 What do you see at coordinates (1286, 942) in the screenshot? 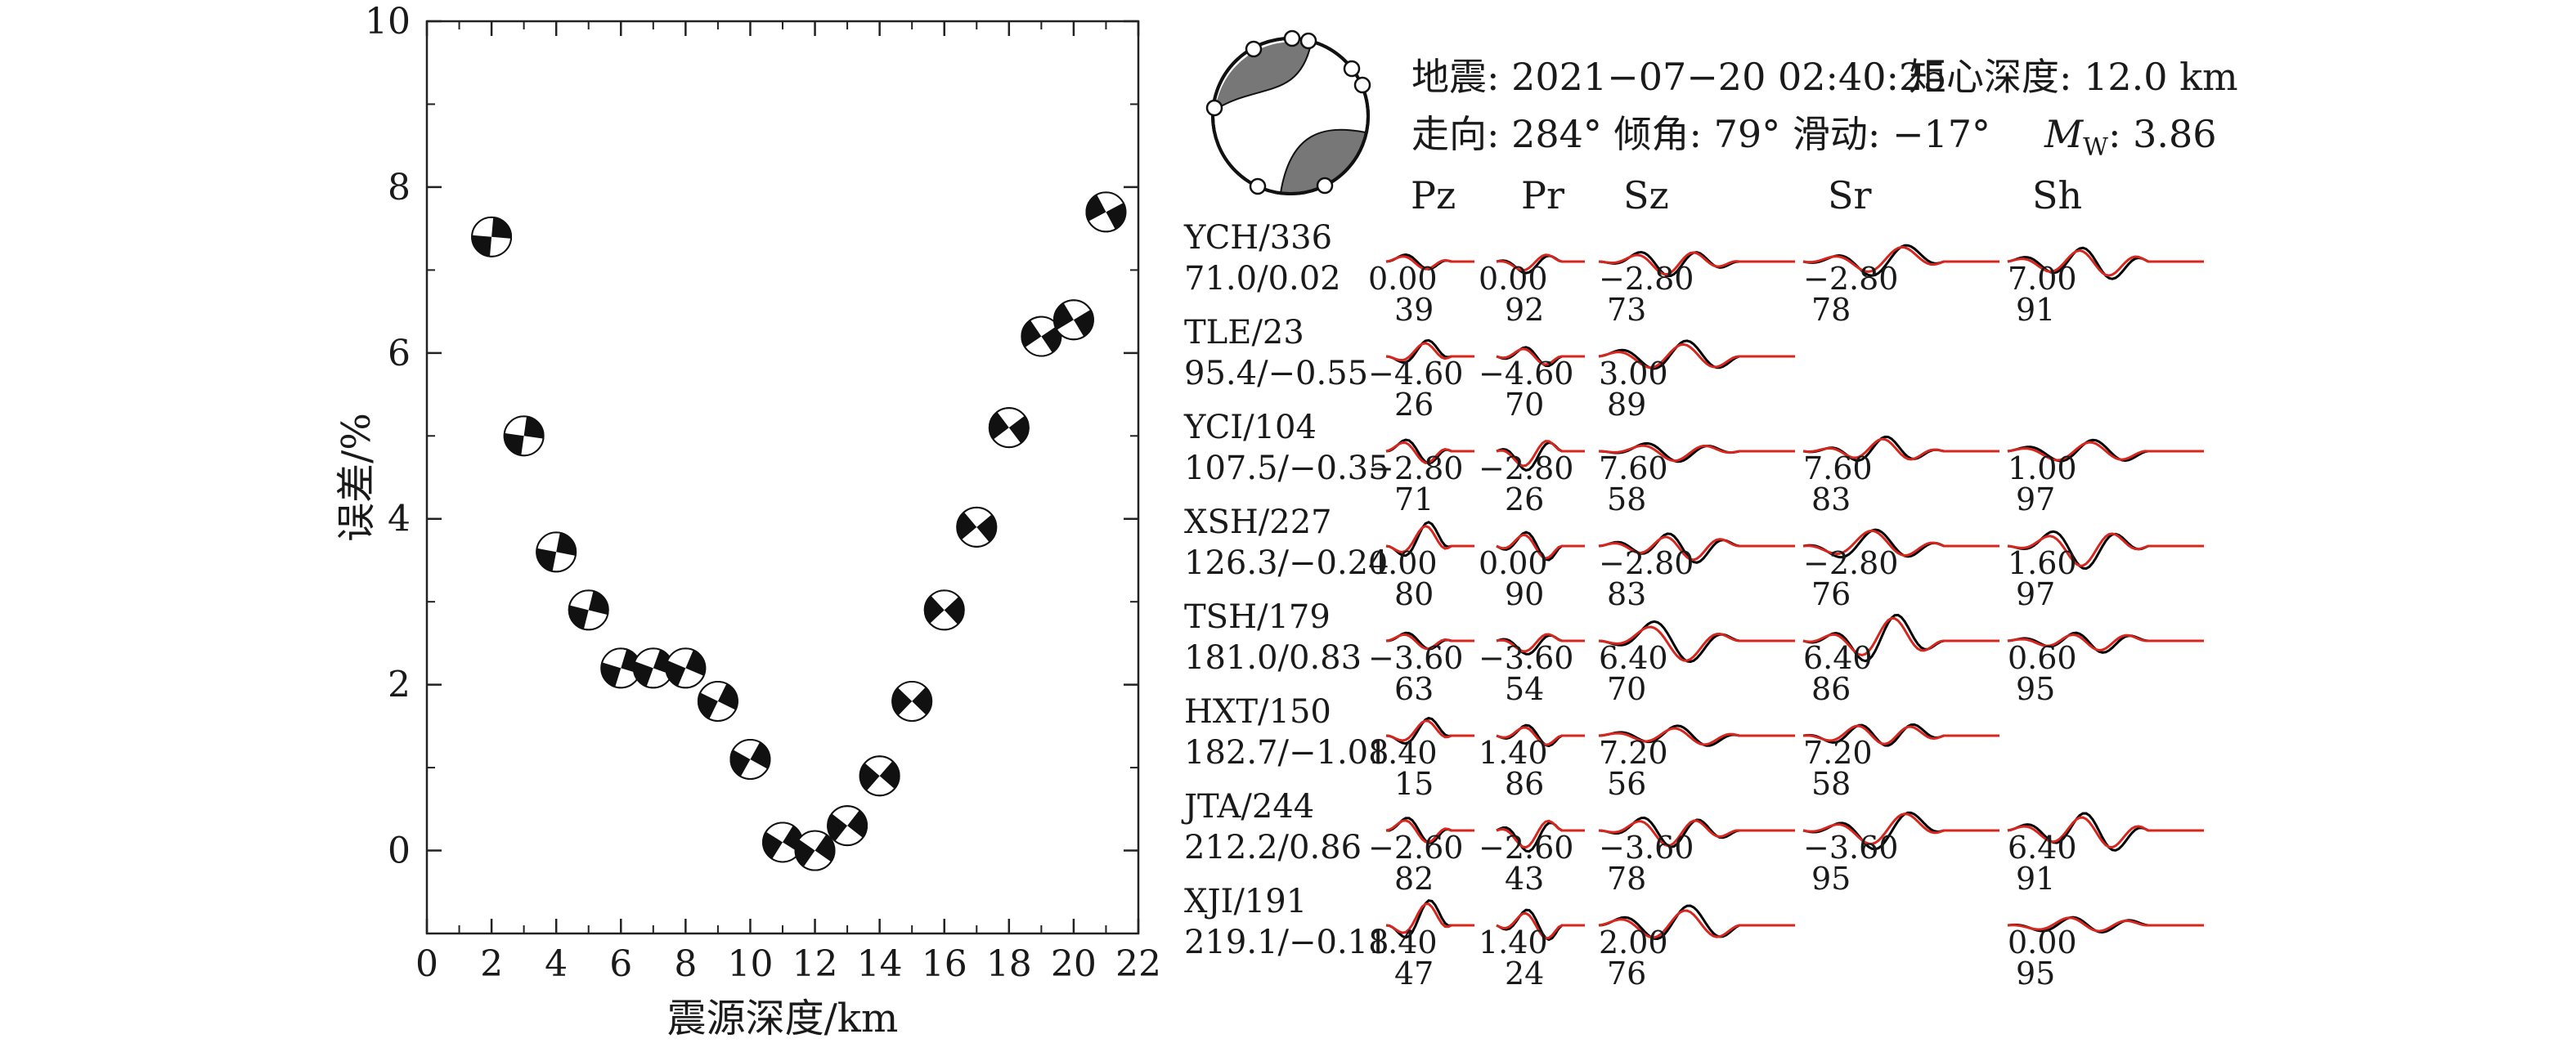
I see `station-distance-azimuth: 219.1/−0.18` at bounding box center [1286, 942].